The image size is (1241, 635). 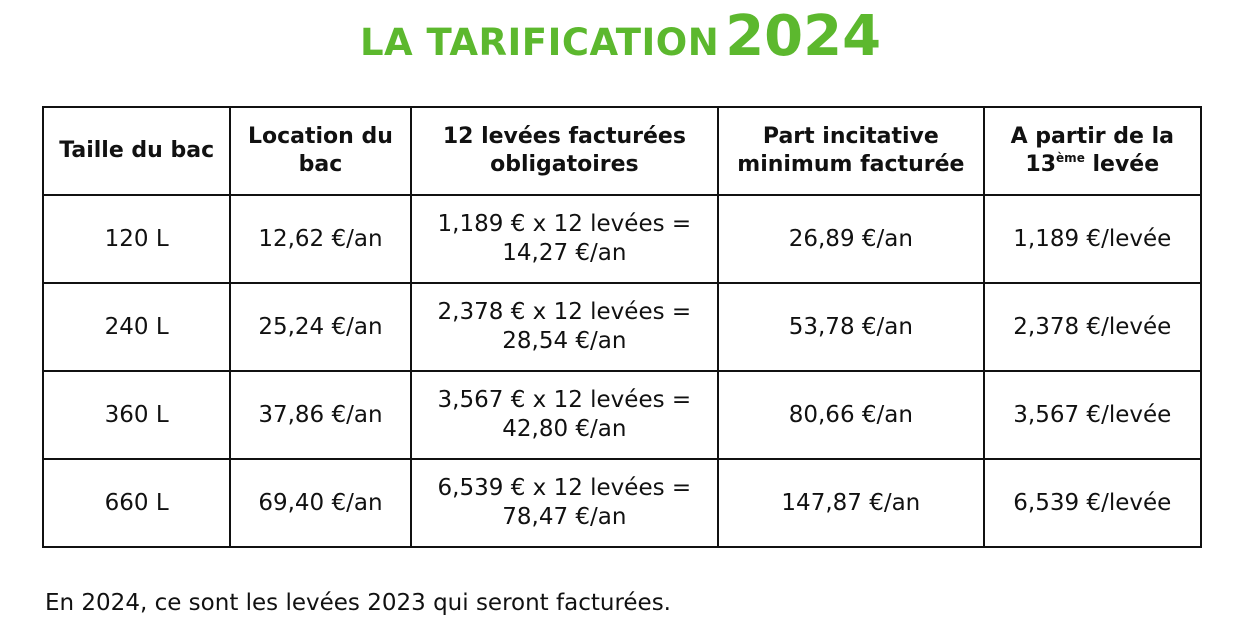 What do you see at coordinates (539, 42) in the screenshot?
I see `title-text: LA TARIFICATION` at bounding box center [539, 42].